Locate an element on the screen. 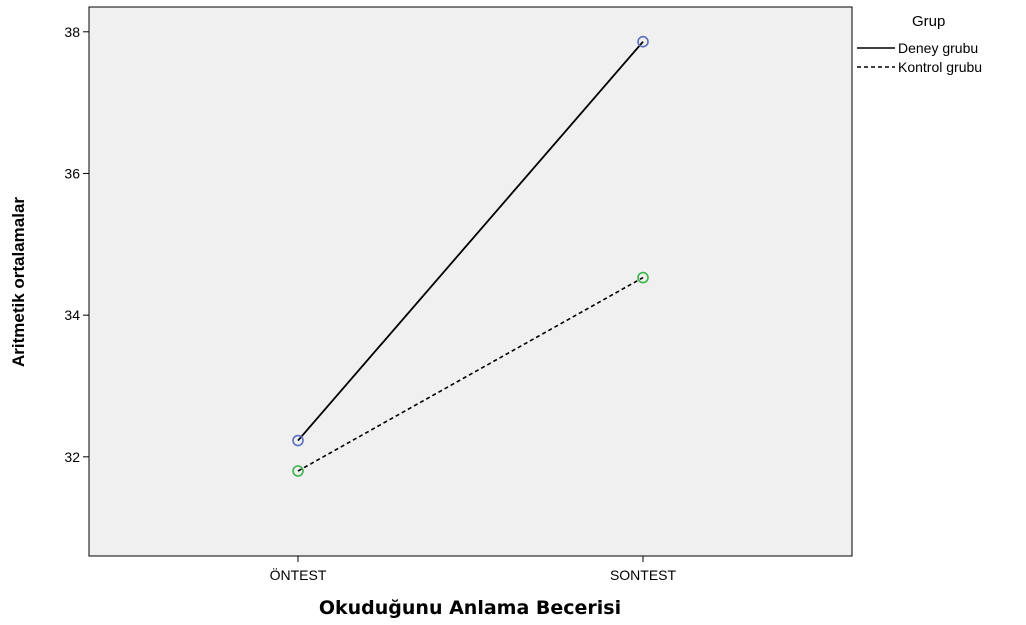 The image size is (1026, 625). y-tick-label: 32 is located at coordinates (72, 457).